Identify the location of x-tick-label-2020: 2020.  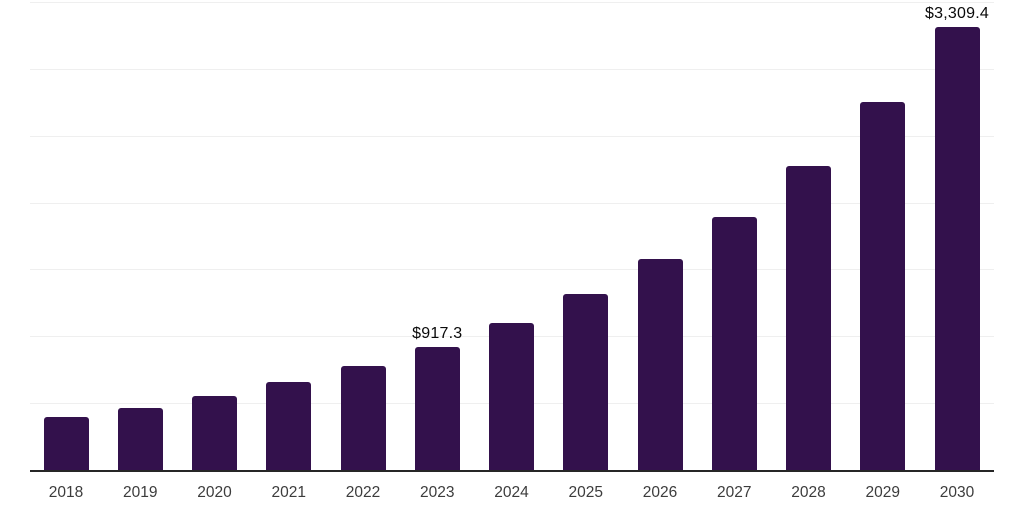
(214, 492).